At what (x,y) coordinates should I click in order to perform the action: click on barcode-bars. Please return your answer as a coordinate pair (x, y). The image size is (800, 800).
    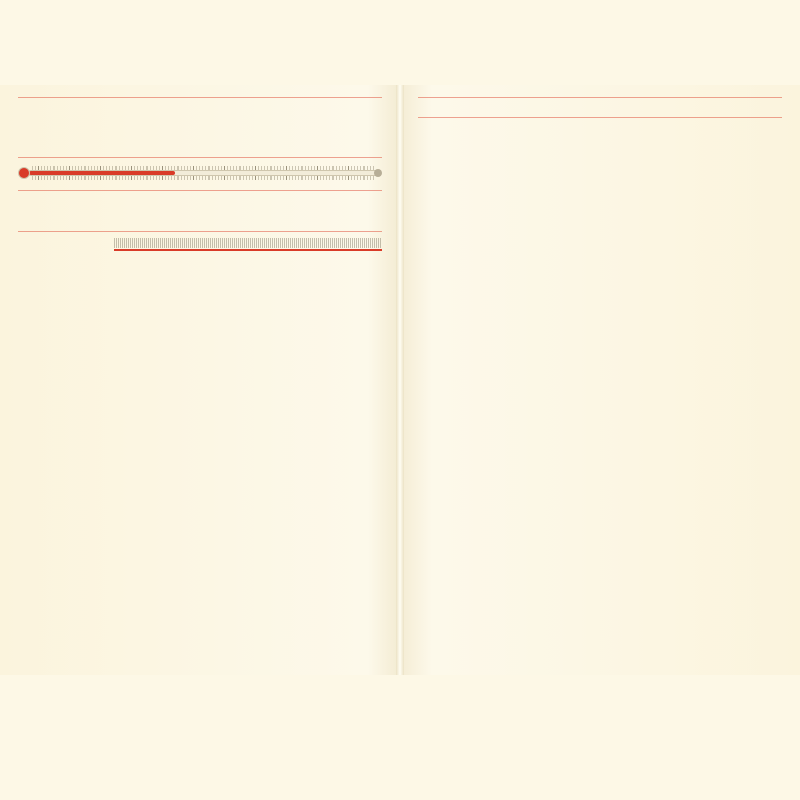
    Looking at the image, I should click on (77, 122).